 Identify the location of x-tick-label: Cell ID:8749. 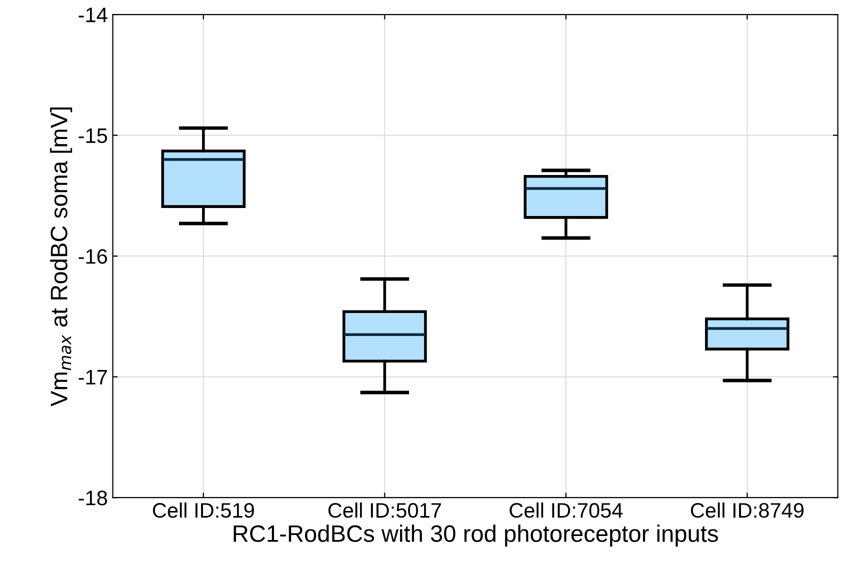
(747, 510).